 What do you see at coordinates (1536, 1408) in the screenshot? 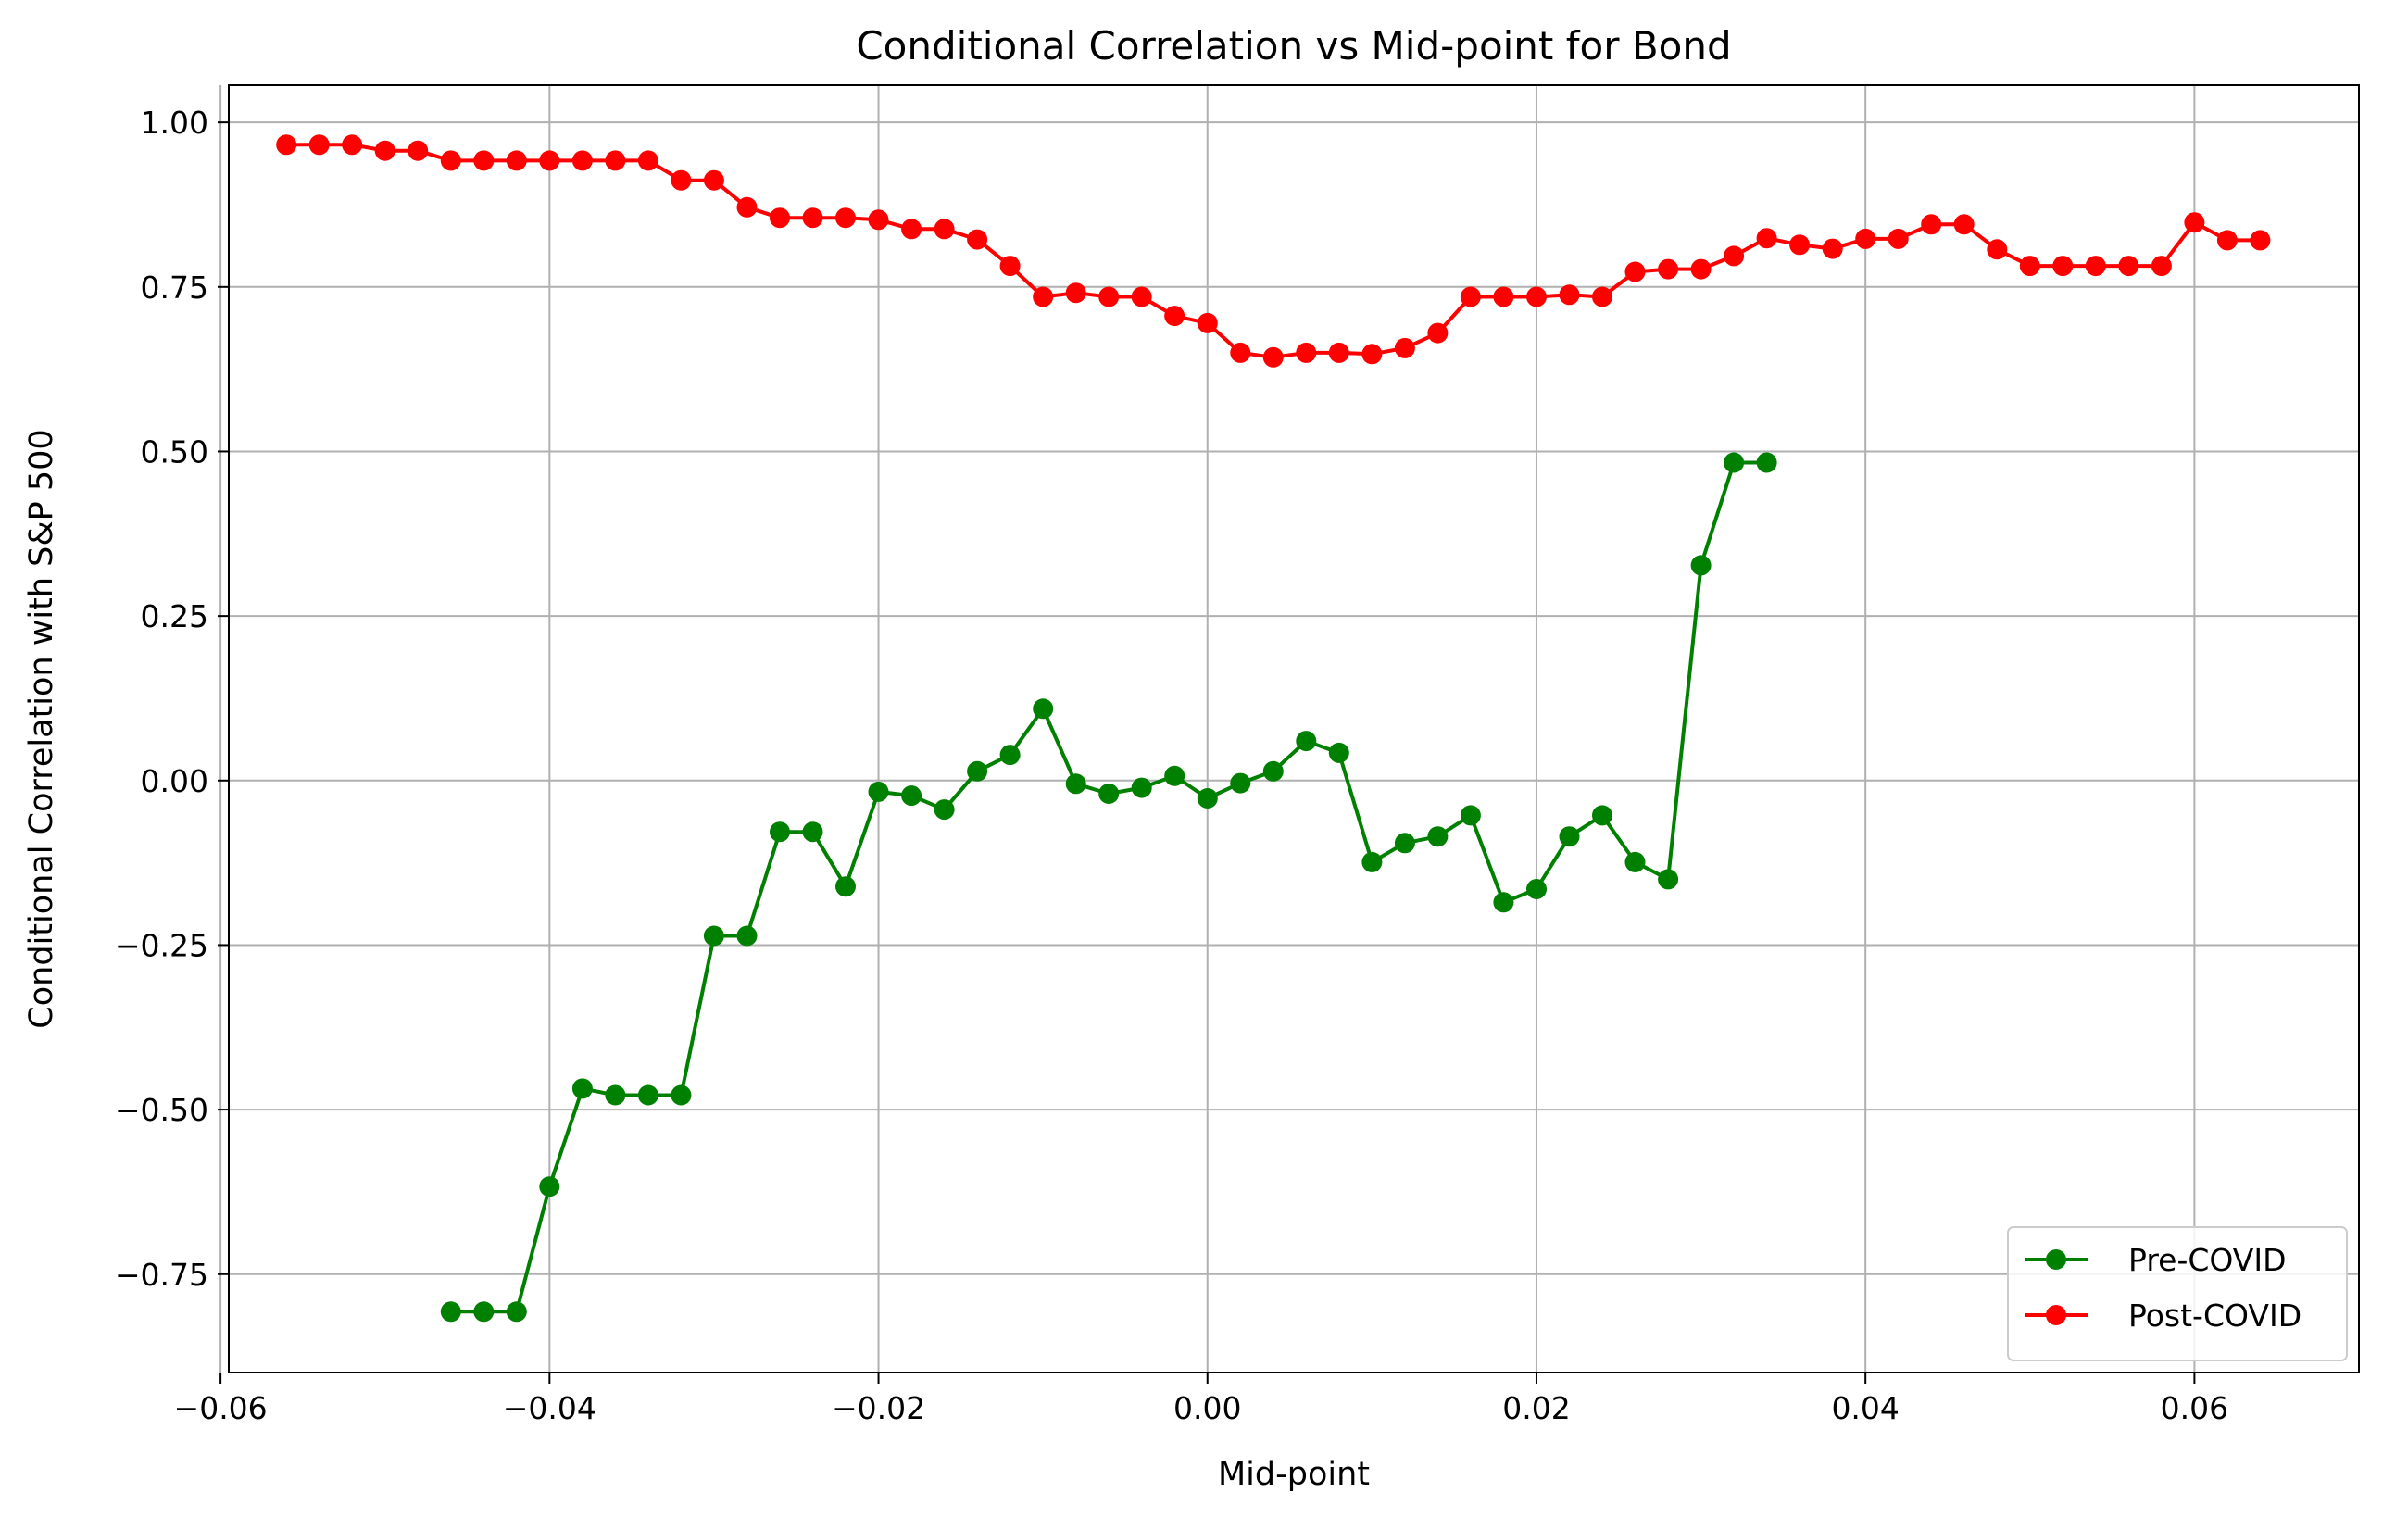
I see `x-tick-label: 0.02` at bounding box center [1536, 1408].